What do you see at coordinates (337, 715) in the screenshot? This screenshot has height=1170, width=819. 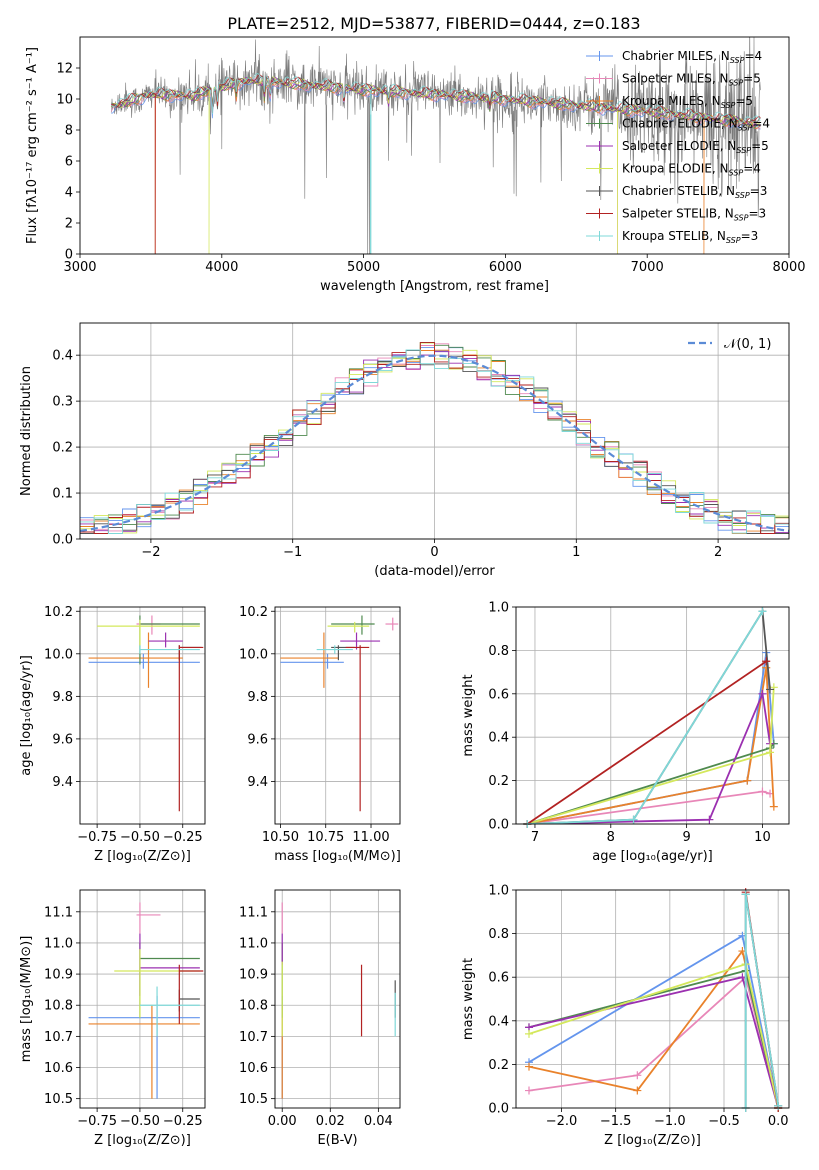 I see `axes-frame-age-vs-mass` at bounding box center [337, 715].